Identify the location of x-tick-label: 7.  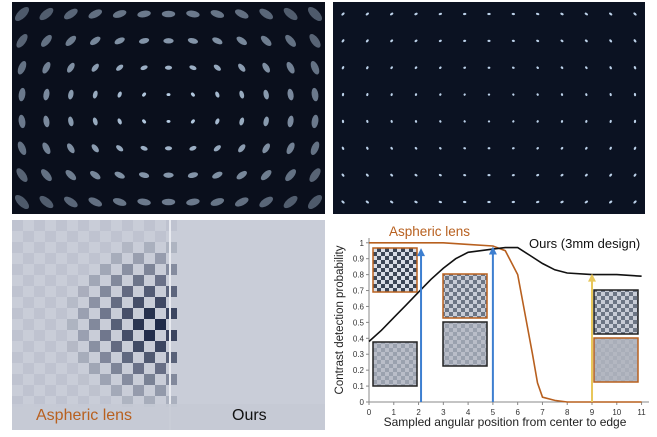
(542, 412).